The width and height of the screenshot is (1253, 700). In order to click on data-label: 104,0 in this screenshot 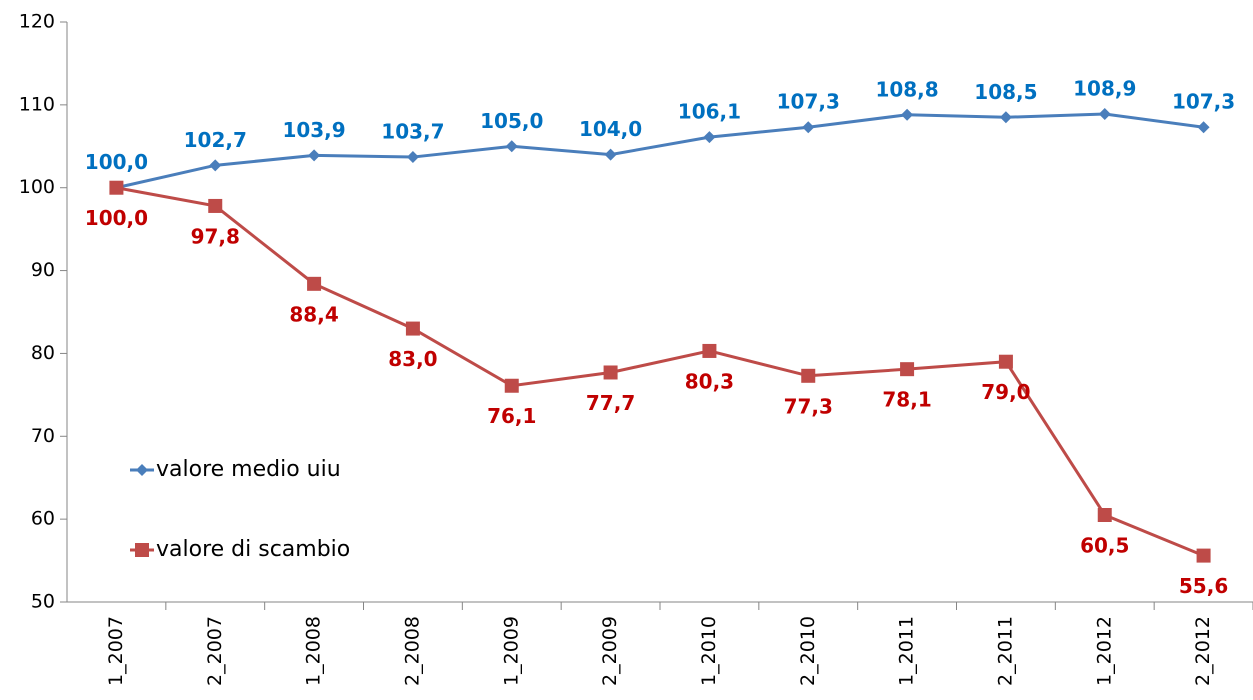, I will do `click(610, 129)`.